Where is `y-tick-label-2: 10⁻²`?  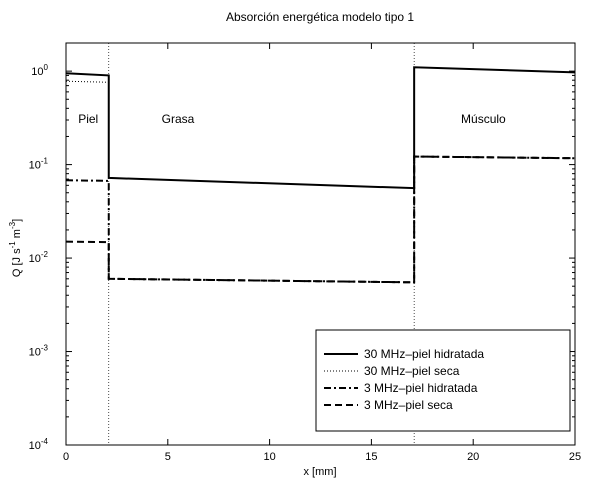 y-tick-label-2: 10⁻² is located at coordinates (39, 257).